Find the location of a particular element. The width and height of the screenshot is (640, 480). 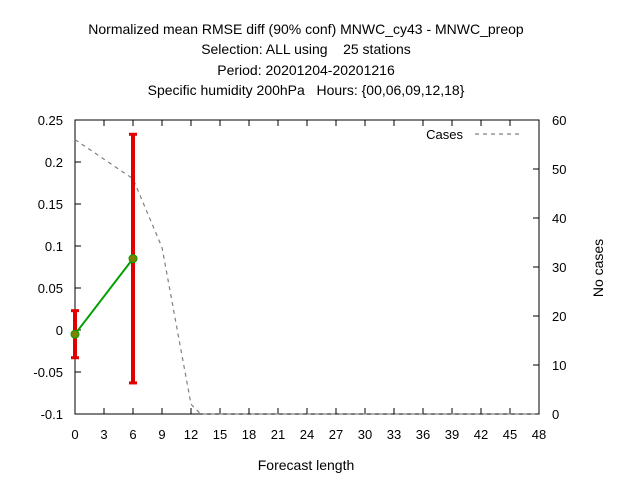

x-tick-label: 12 is located at coordinates (191, 434).